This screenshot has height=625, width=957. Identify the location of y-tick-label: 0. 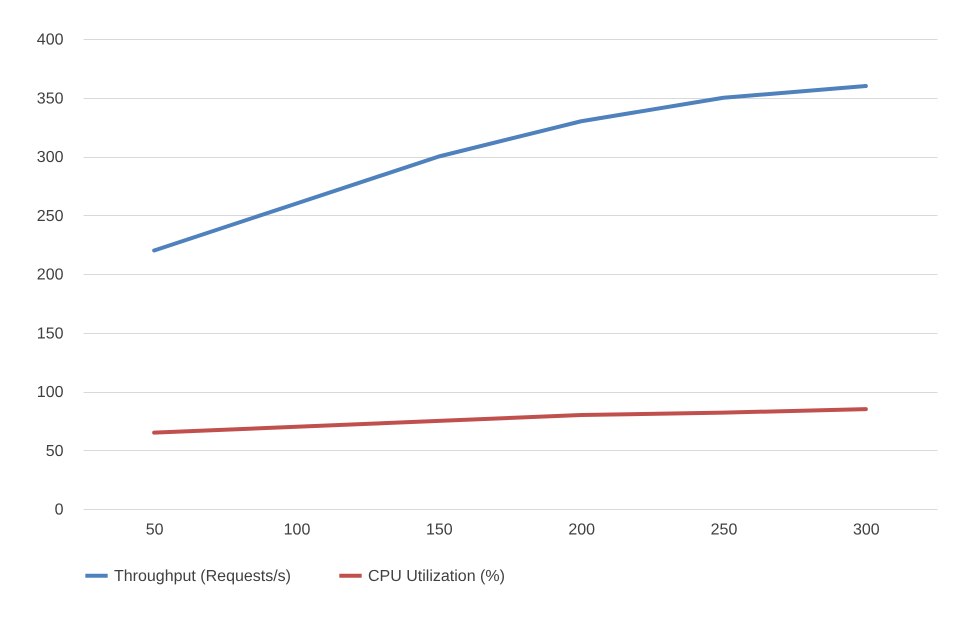
(59, 510).